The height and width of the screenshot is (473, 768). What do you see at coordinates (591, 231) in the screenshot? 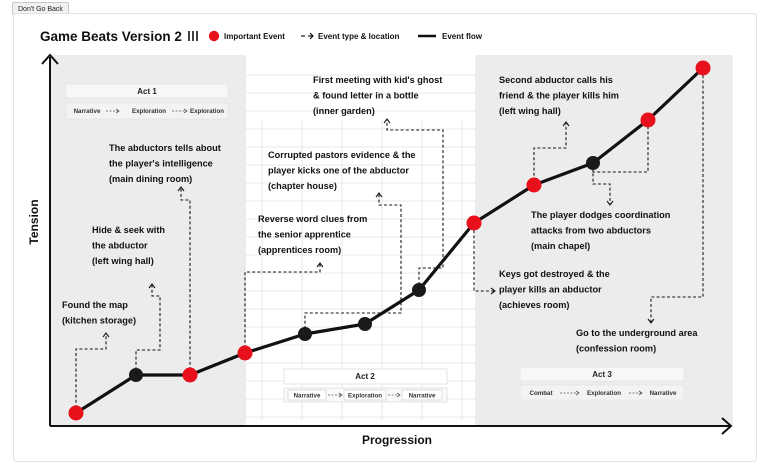
I see `event-label-line: attacks from two abductors` at bounding box center [591, 231].